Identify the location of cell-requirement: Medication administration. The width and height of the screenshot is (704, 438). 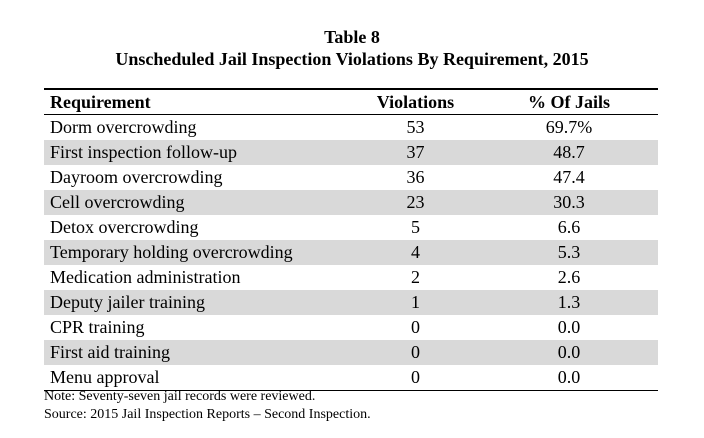
(145, 277).